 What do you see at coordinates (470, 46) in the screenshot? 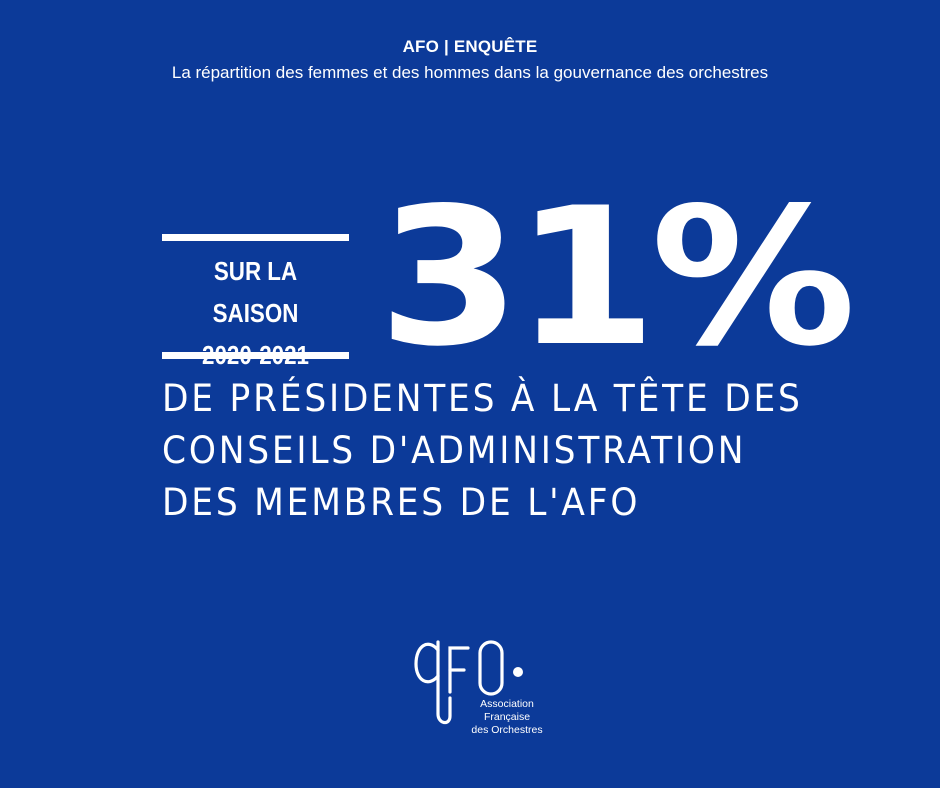
I see `header-title: AFO | ENQUÊTE` at bounding box center [470, 46].